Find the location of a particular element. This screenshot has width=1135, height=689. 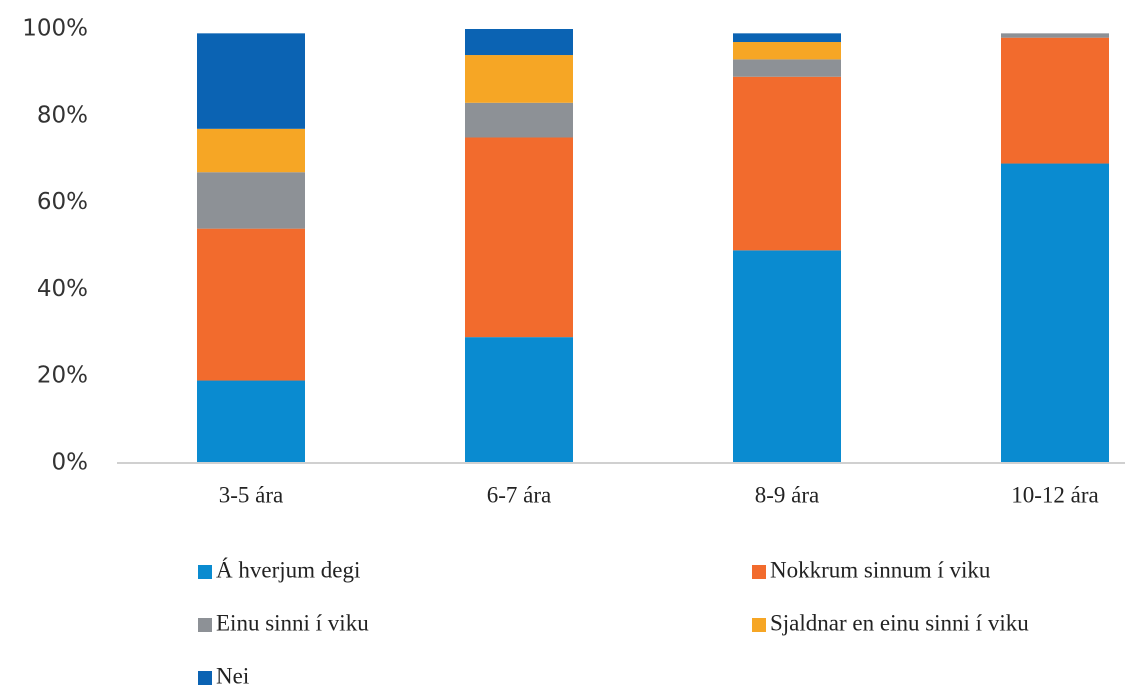

legend-label: Nei is located at coordinates (232, 675).